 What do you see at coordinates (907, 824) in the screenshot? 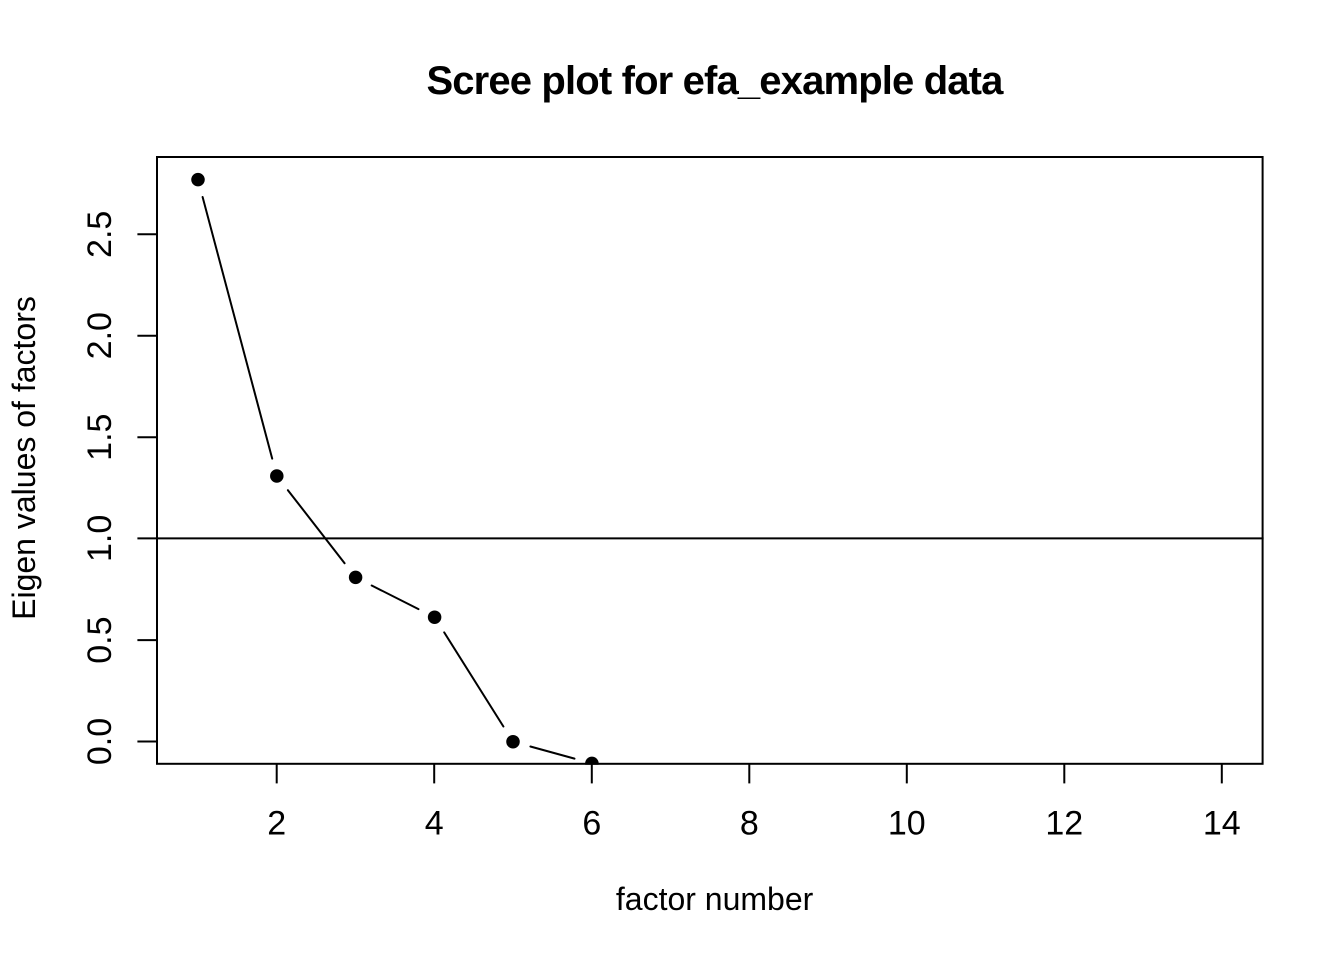
I see `svg-text: 10` at bounding box center [907, 824].